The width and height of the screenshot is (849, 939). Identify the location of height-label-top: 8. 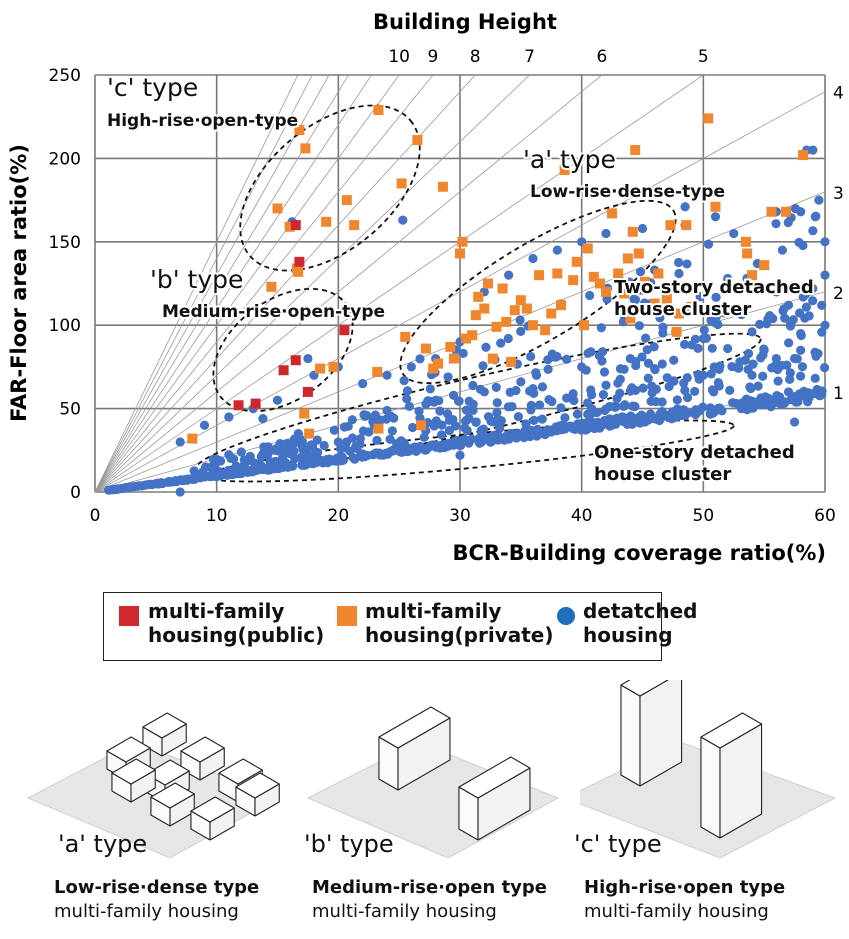
(475, 57).